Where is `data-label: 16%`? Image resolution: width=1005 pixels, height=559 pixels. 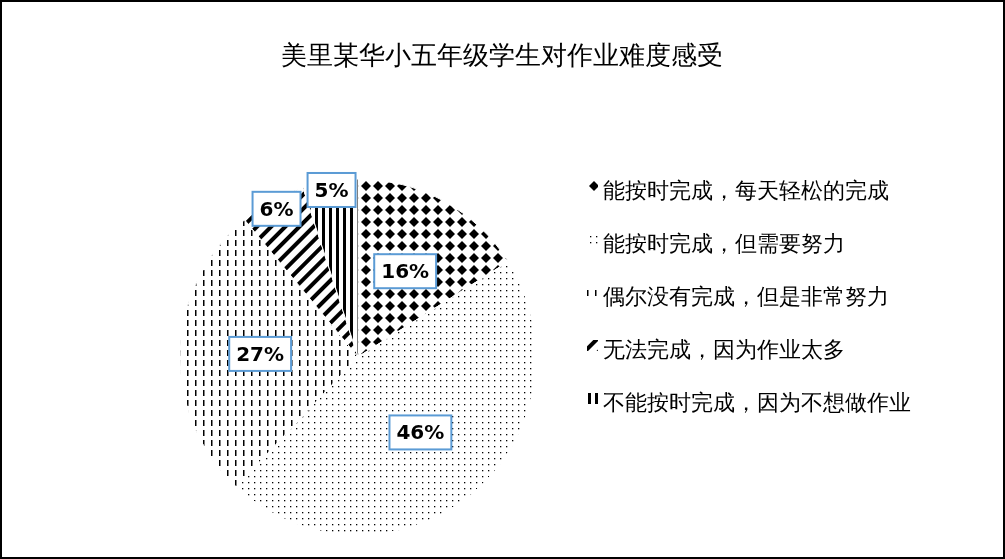
data-label: 16% is located at coordinates (405, 271).